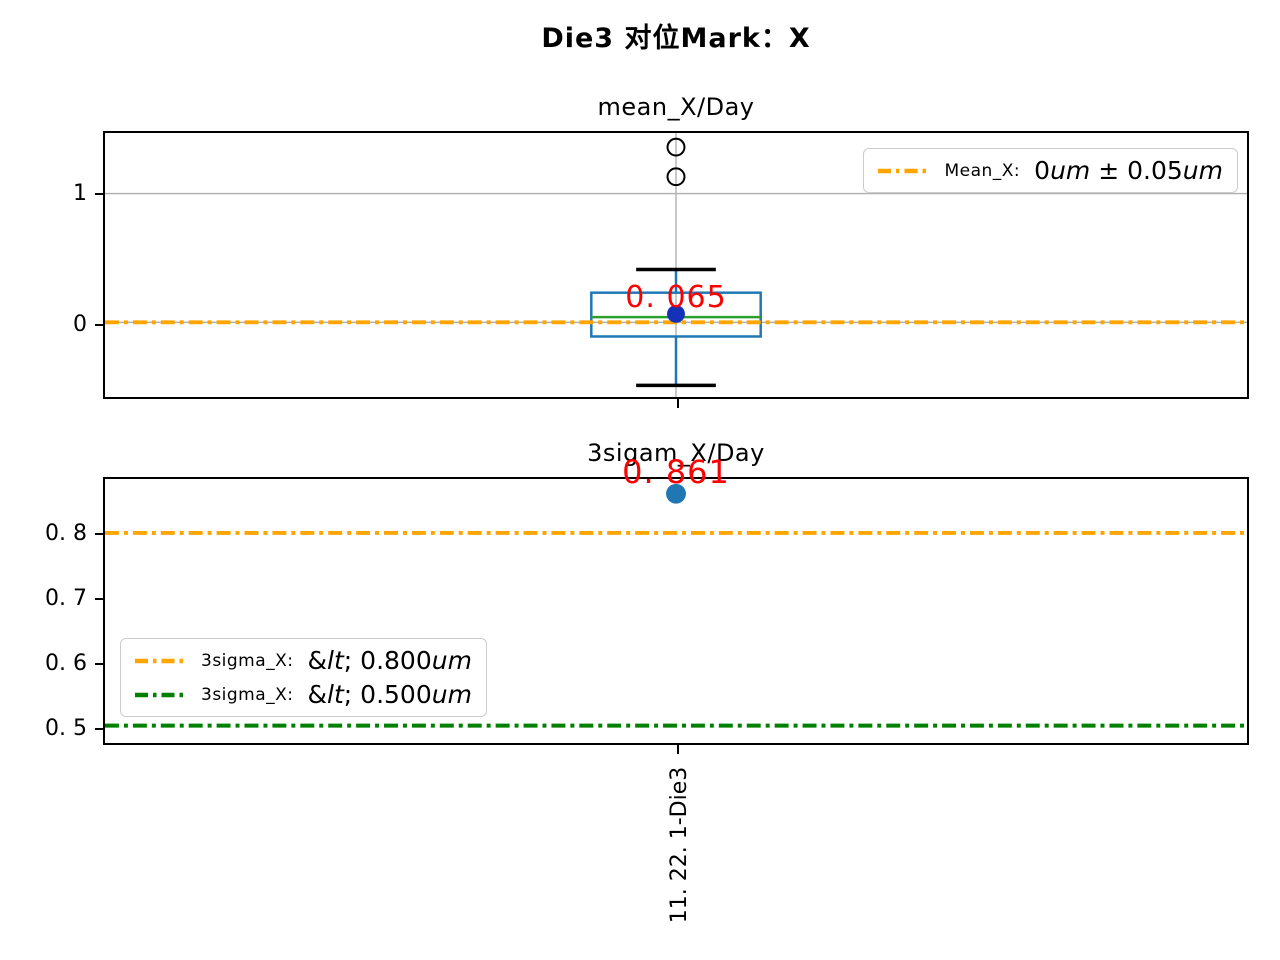 The width and height of the screenshot is (1280, 960). What do you see at coordinates (80, 325) in the screenshot?
I see `y-tick-label: 0` at bounding box center [80, 325].